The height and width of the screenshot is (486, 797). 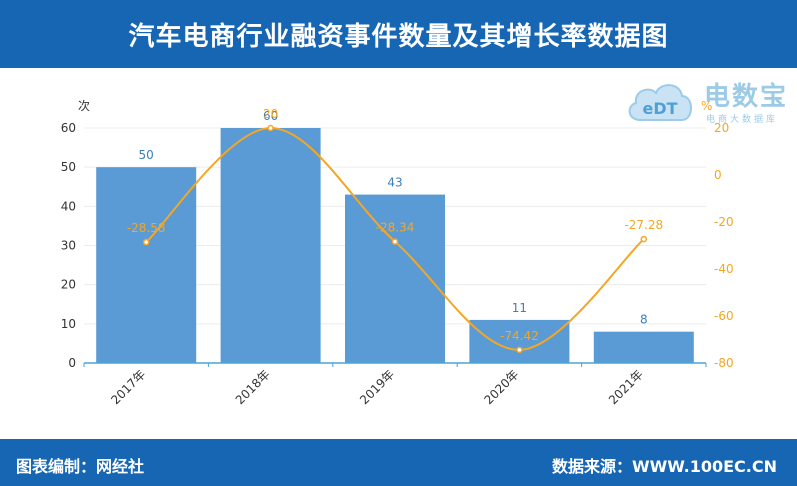 I want to click on y-tick-label: 30, so click(x=68, y=246).